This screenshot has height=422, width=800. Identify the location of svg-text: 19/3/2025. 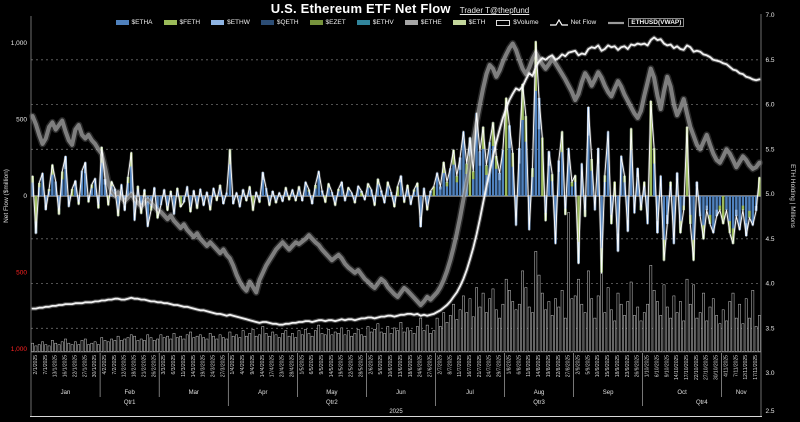
(204, 366).